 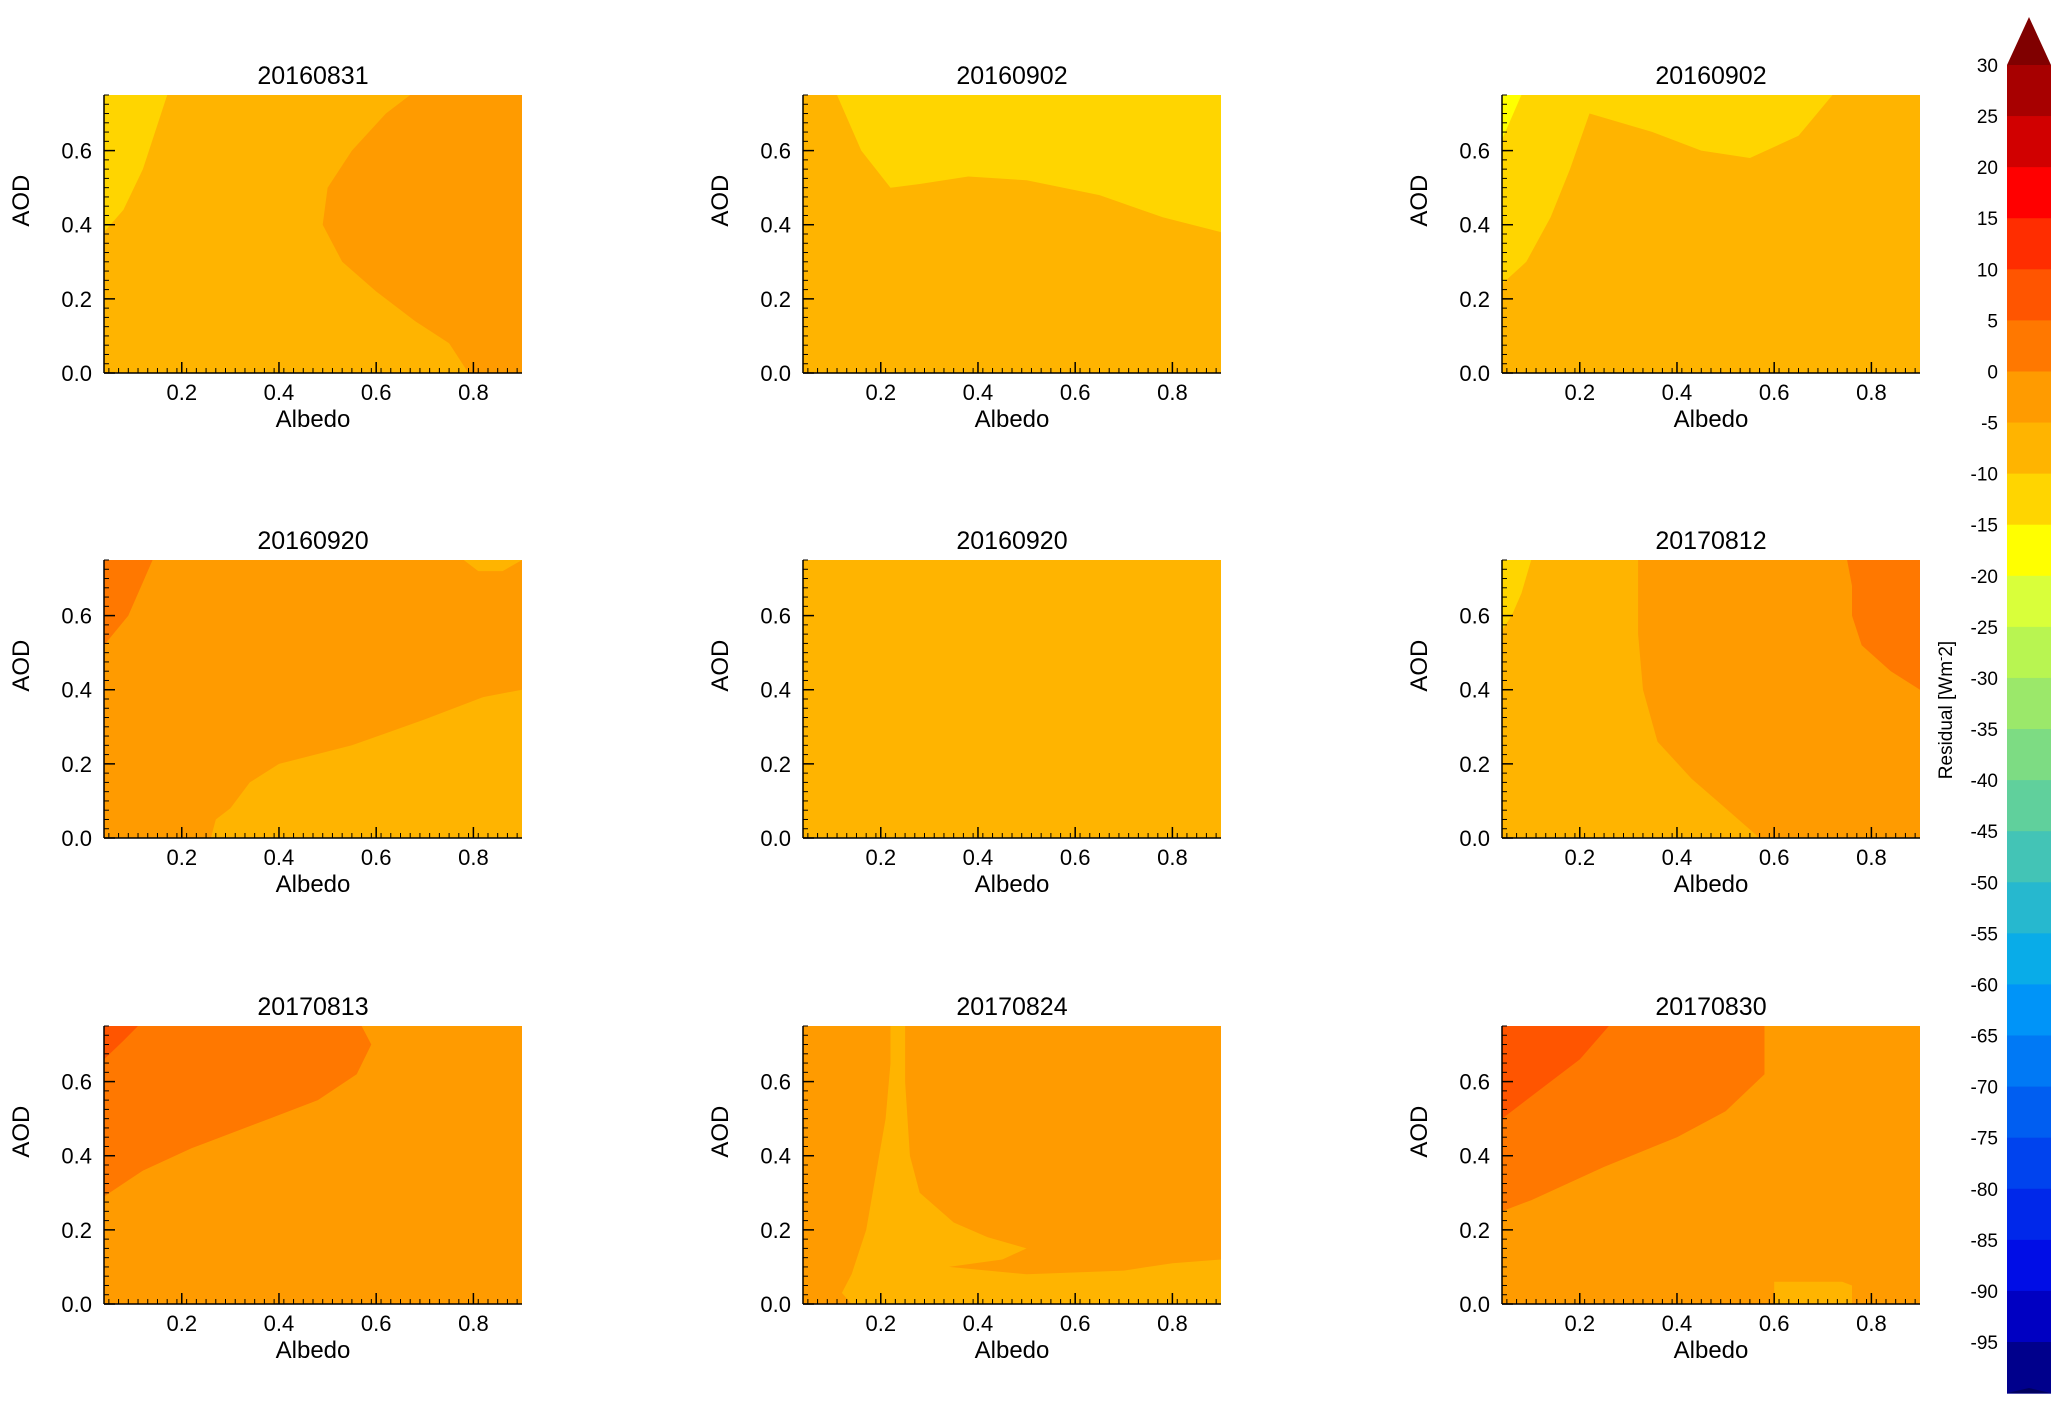 I want to click on panel-title: 20160831, so click(x=312, y=76).